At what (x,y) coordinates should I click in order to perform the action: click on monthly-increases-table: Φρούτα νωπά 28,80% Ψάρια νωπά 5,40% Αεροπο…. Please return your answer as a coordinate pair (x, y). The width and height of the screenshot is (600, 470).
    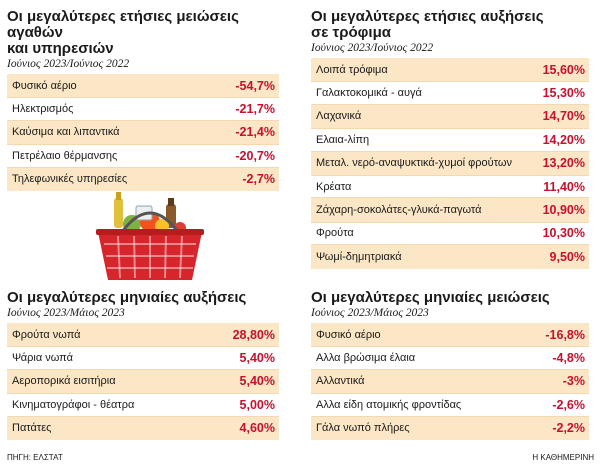
    Looking at the image, I should click on (143, 381).